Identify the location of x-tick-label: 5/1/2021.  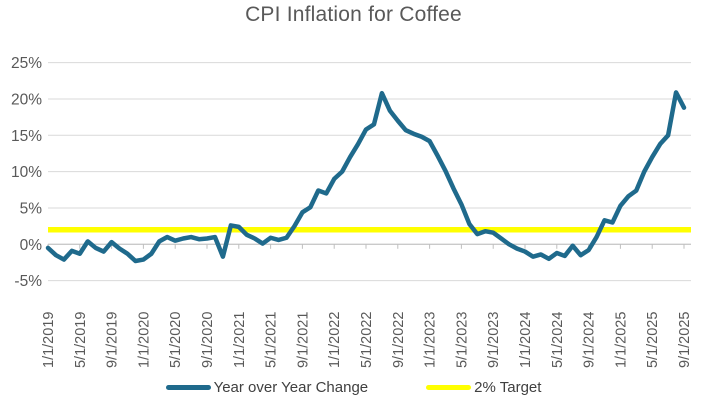
(272, 340).